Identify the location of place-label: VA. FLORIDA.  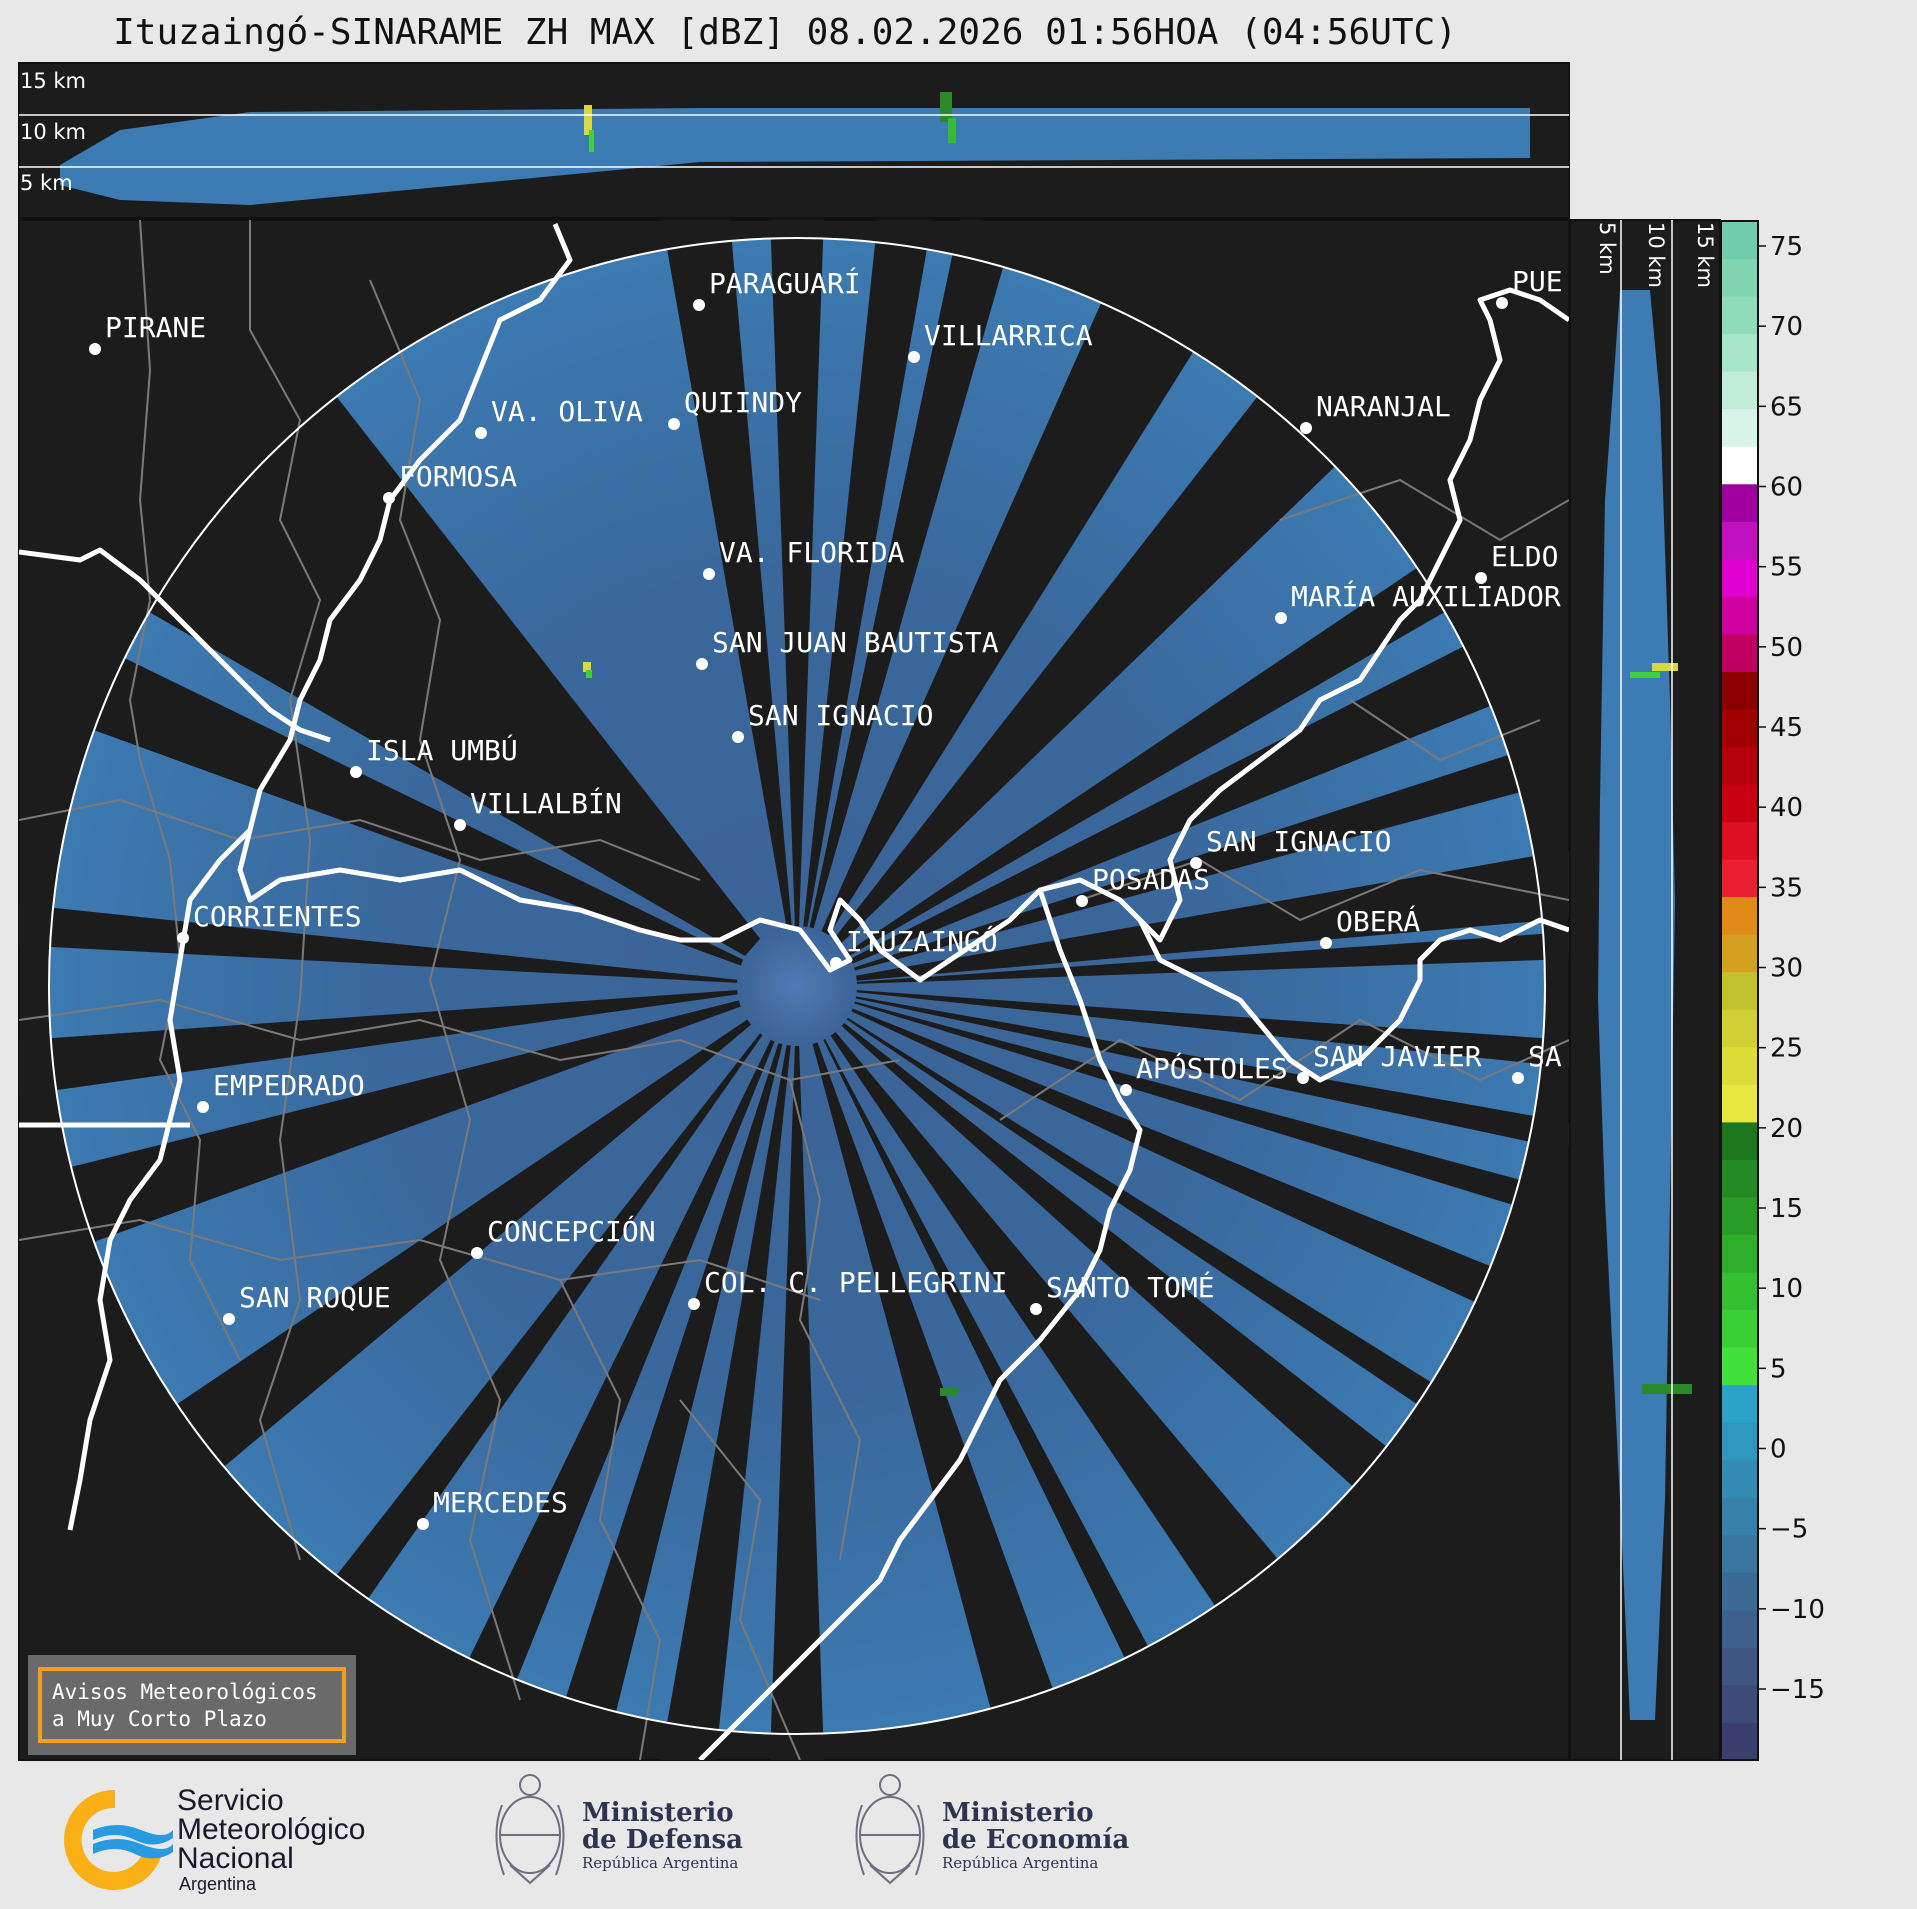
(812, 552).